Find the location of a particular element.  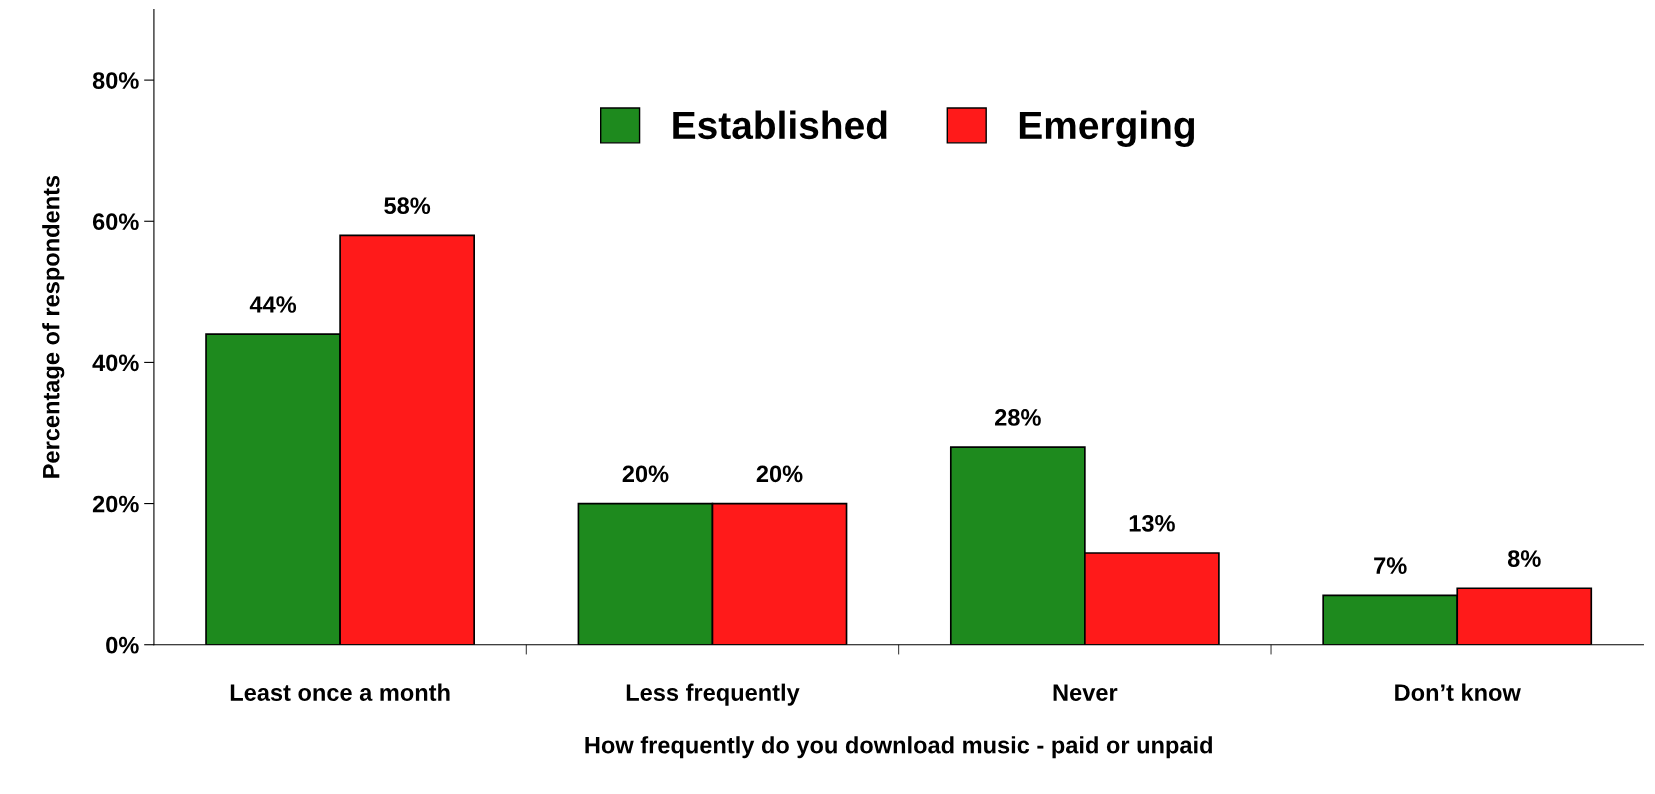

x-tick-label: Less frequently is located at coordinates (713, 694).